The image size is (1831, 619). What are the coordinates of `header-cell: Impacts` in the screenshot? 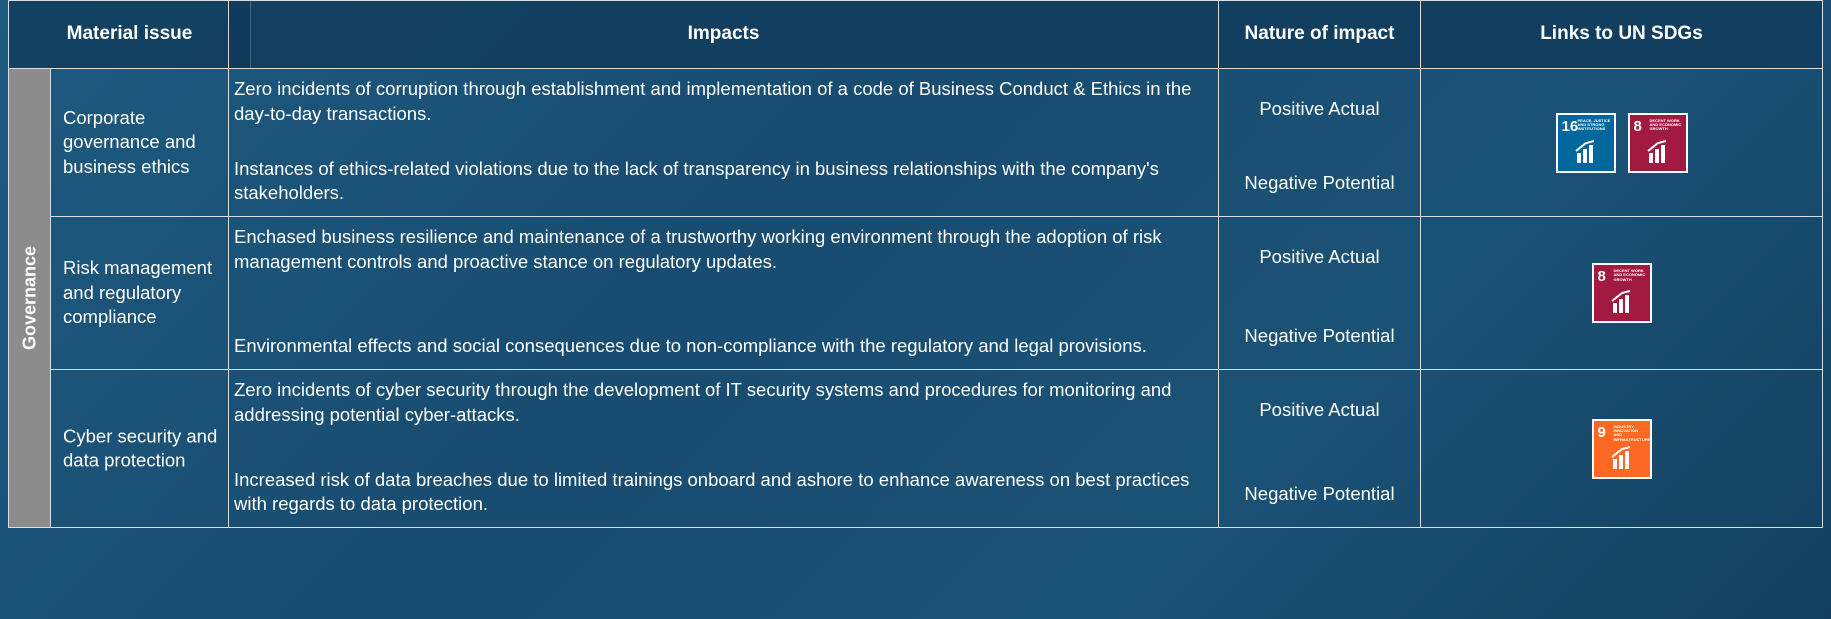 It's located at (723, 34).